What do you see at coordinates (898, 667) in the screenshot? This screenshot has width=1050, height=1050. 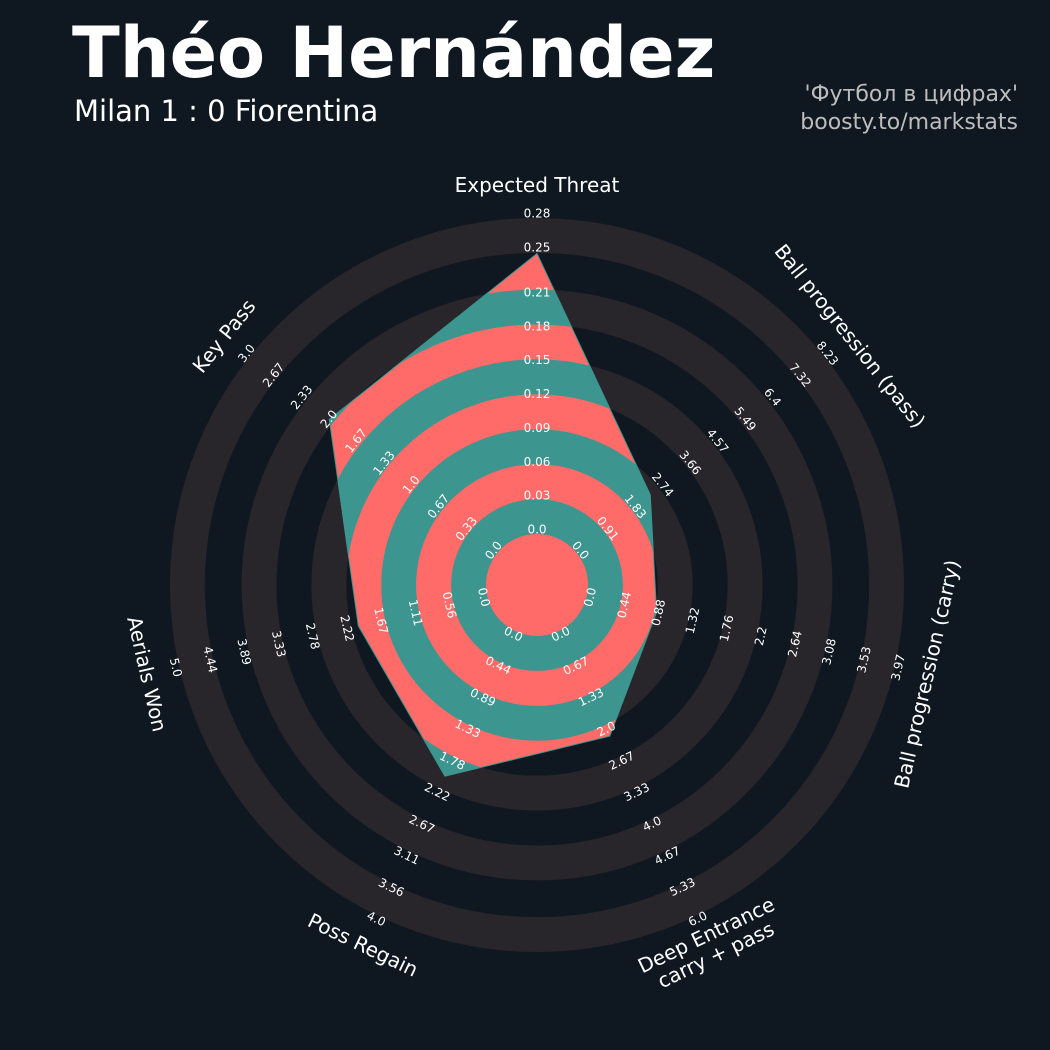 I see `tick-label: 3.97` at bounding box center [898, 667].